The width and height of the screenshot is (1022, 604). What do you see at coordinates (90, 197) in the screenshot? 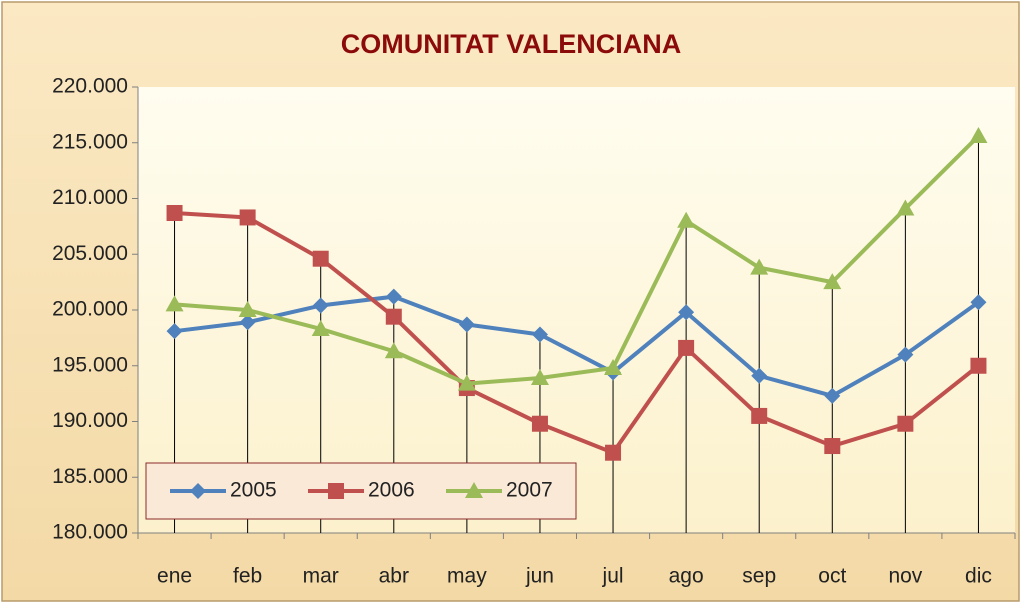
I see `y-tick-label: 210.000` at bounding box center [90, 197].